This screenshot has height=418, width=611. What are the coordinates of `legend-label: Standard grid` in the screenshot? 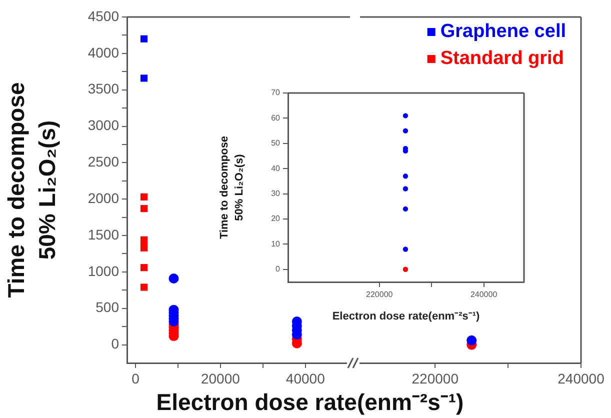 It's located at (502, 59).